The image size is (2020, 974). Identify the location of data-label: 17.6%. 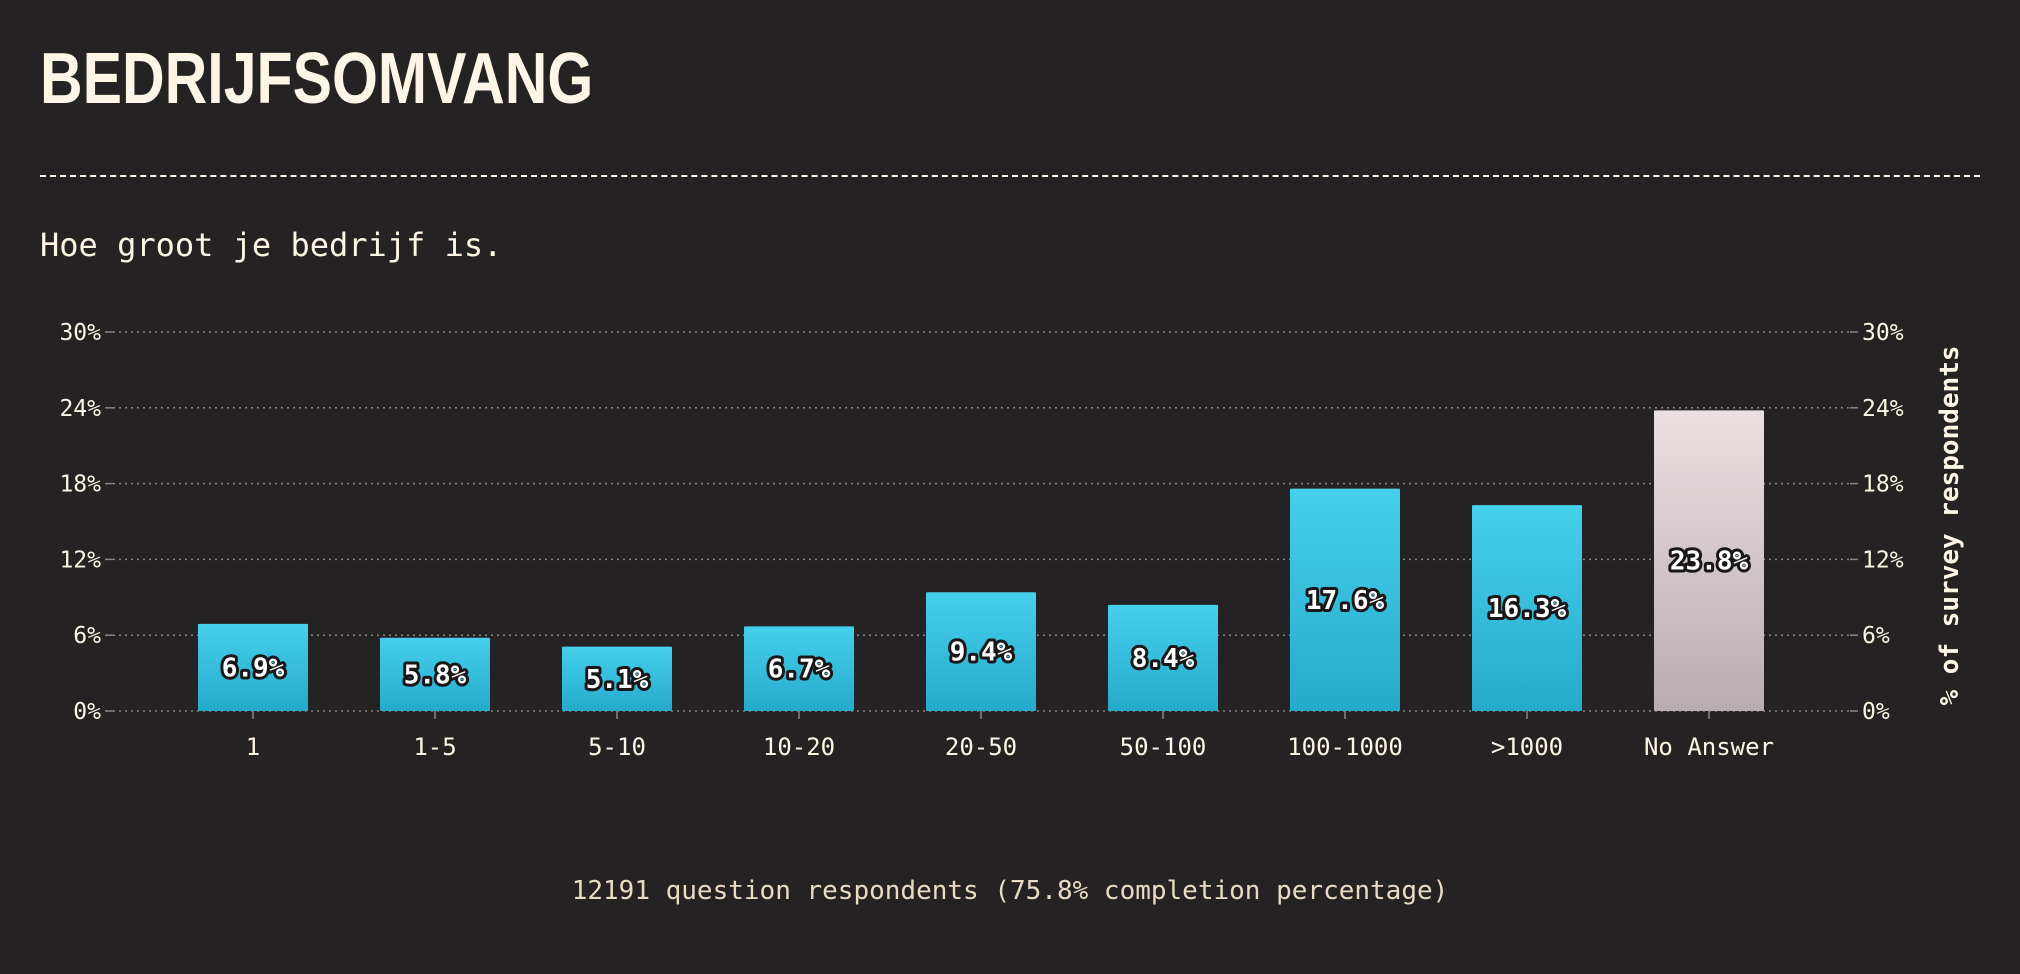
(1345, 601).